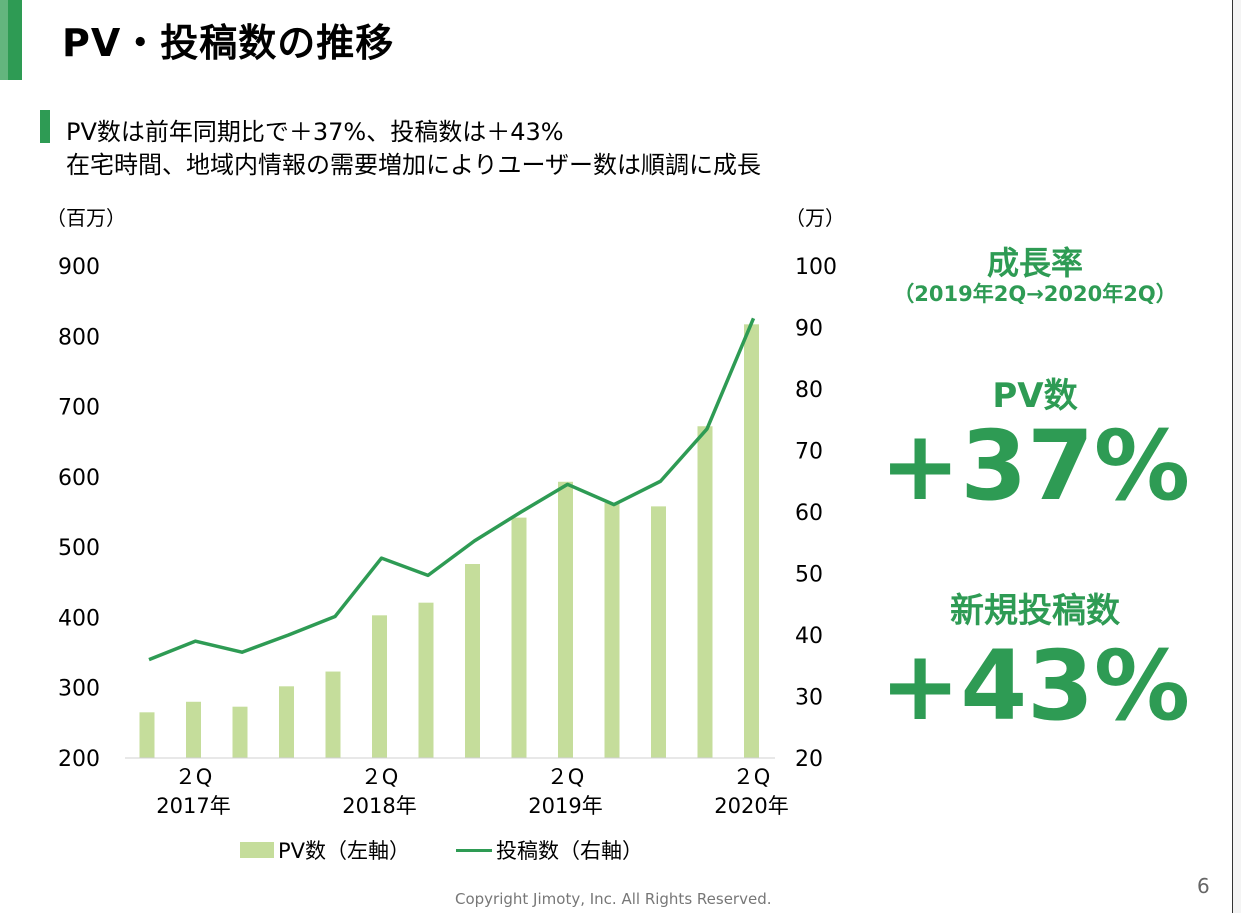 The height and width of the screenshot is (913, 1241). What do you see at coordinates (816, 267) in the screenshot?
I see `right-axis-tick-label: 100` at bounding box center [816, 267].